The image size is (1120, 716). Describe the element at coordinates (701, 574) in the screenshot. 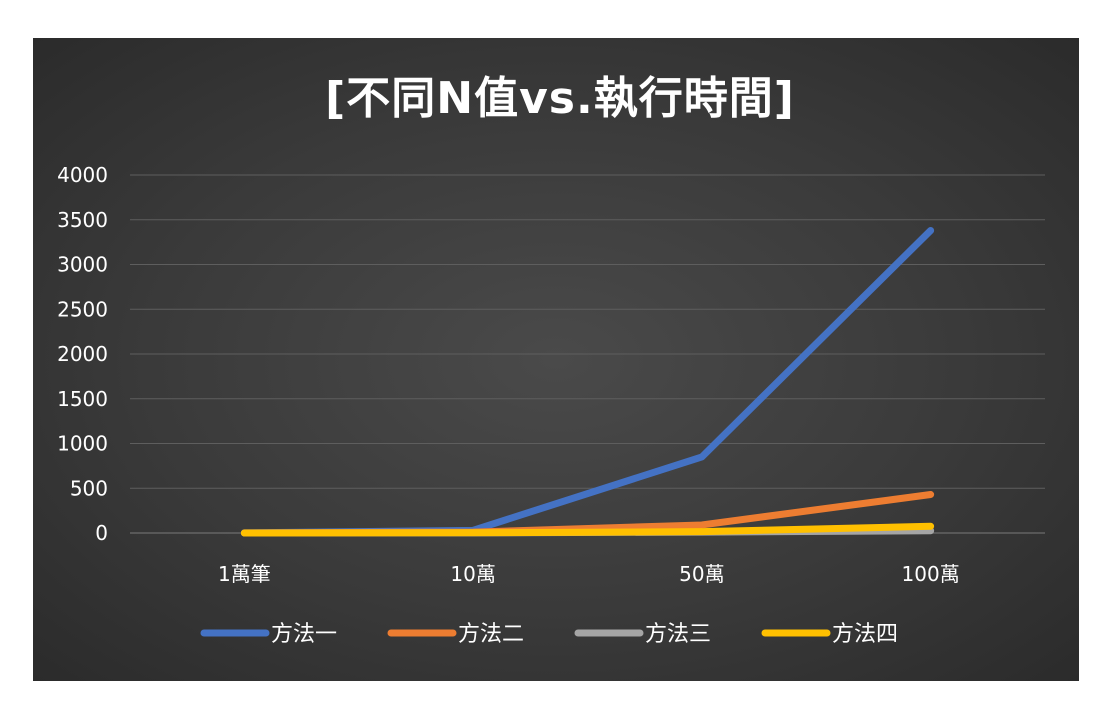

I see `x-tick-label: 50萬` at that location.